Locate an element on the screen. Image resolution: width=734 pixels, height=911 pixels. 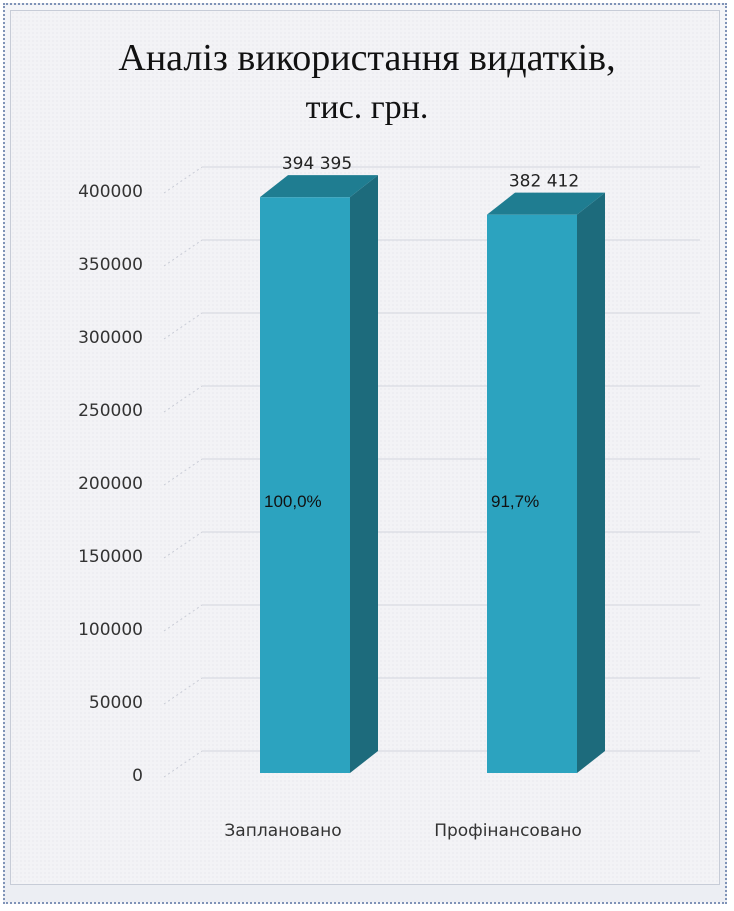
x-category-label: Профінансовано is located at coordinates (508, 831).